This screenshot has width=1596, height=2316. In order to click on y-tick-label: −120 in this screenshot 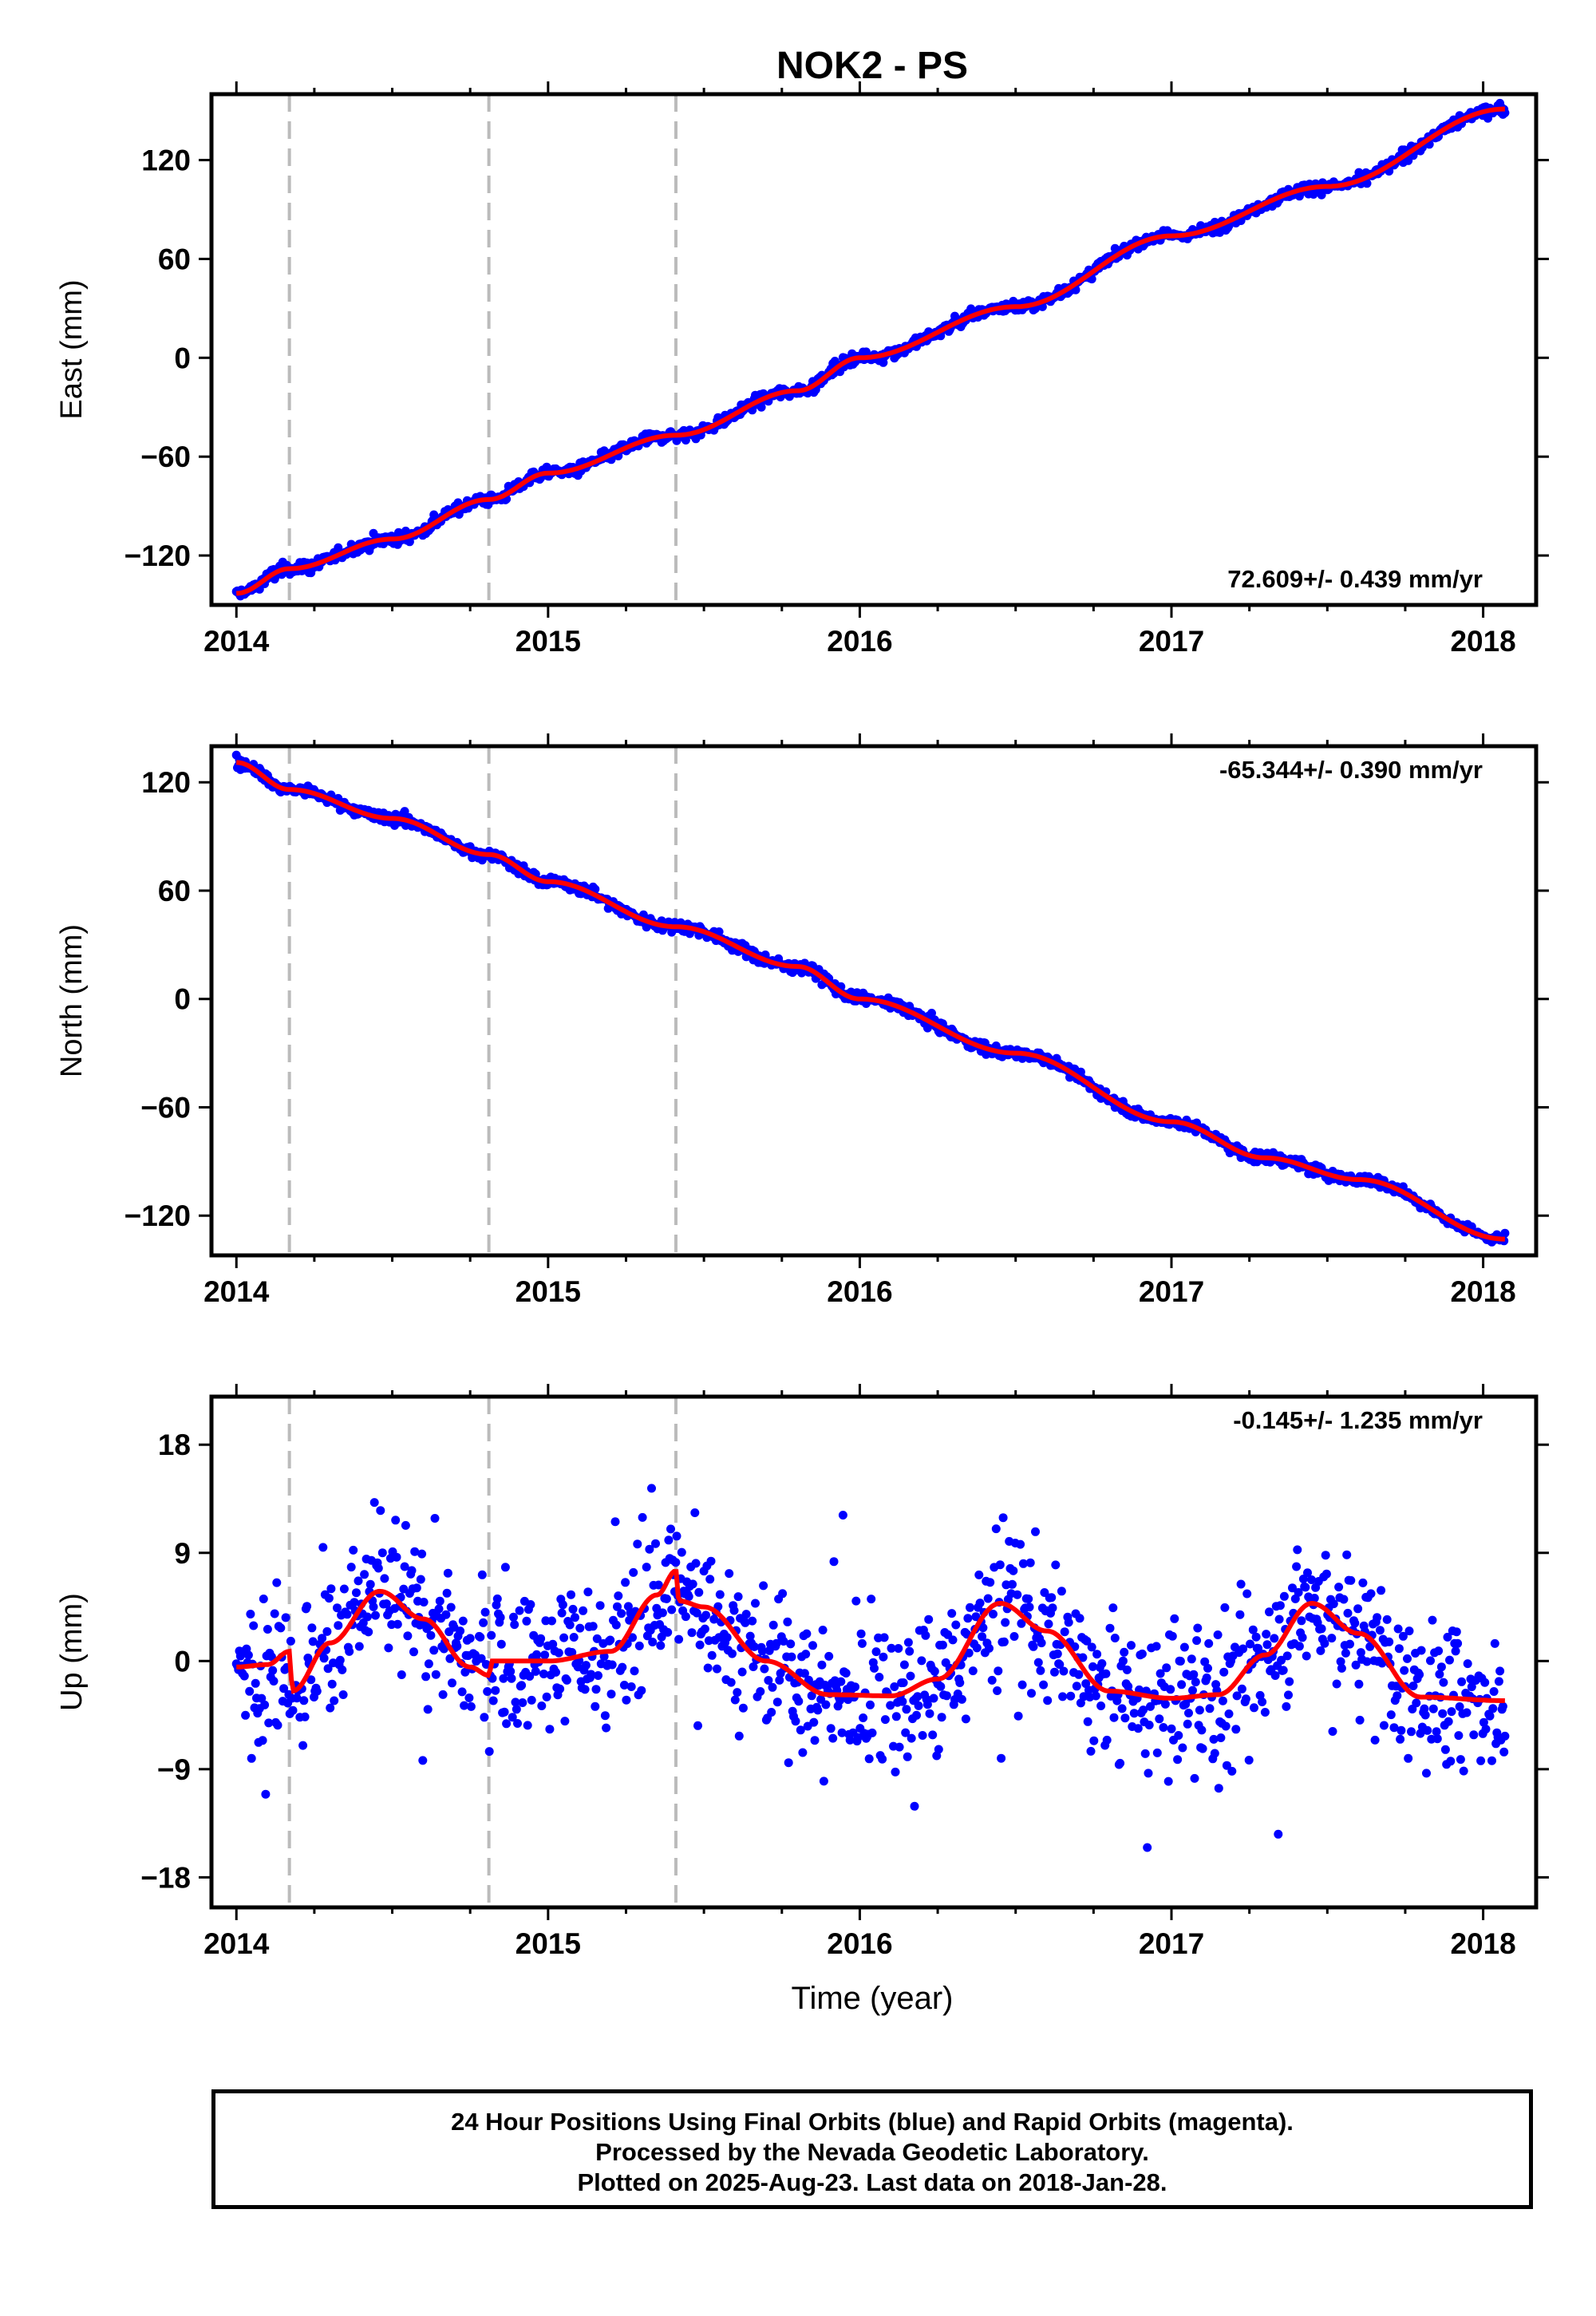, I will do `click(157, 555)`.